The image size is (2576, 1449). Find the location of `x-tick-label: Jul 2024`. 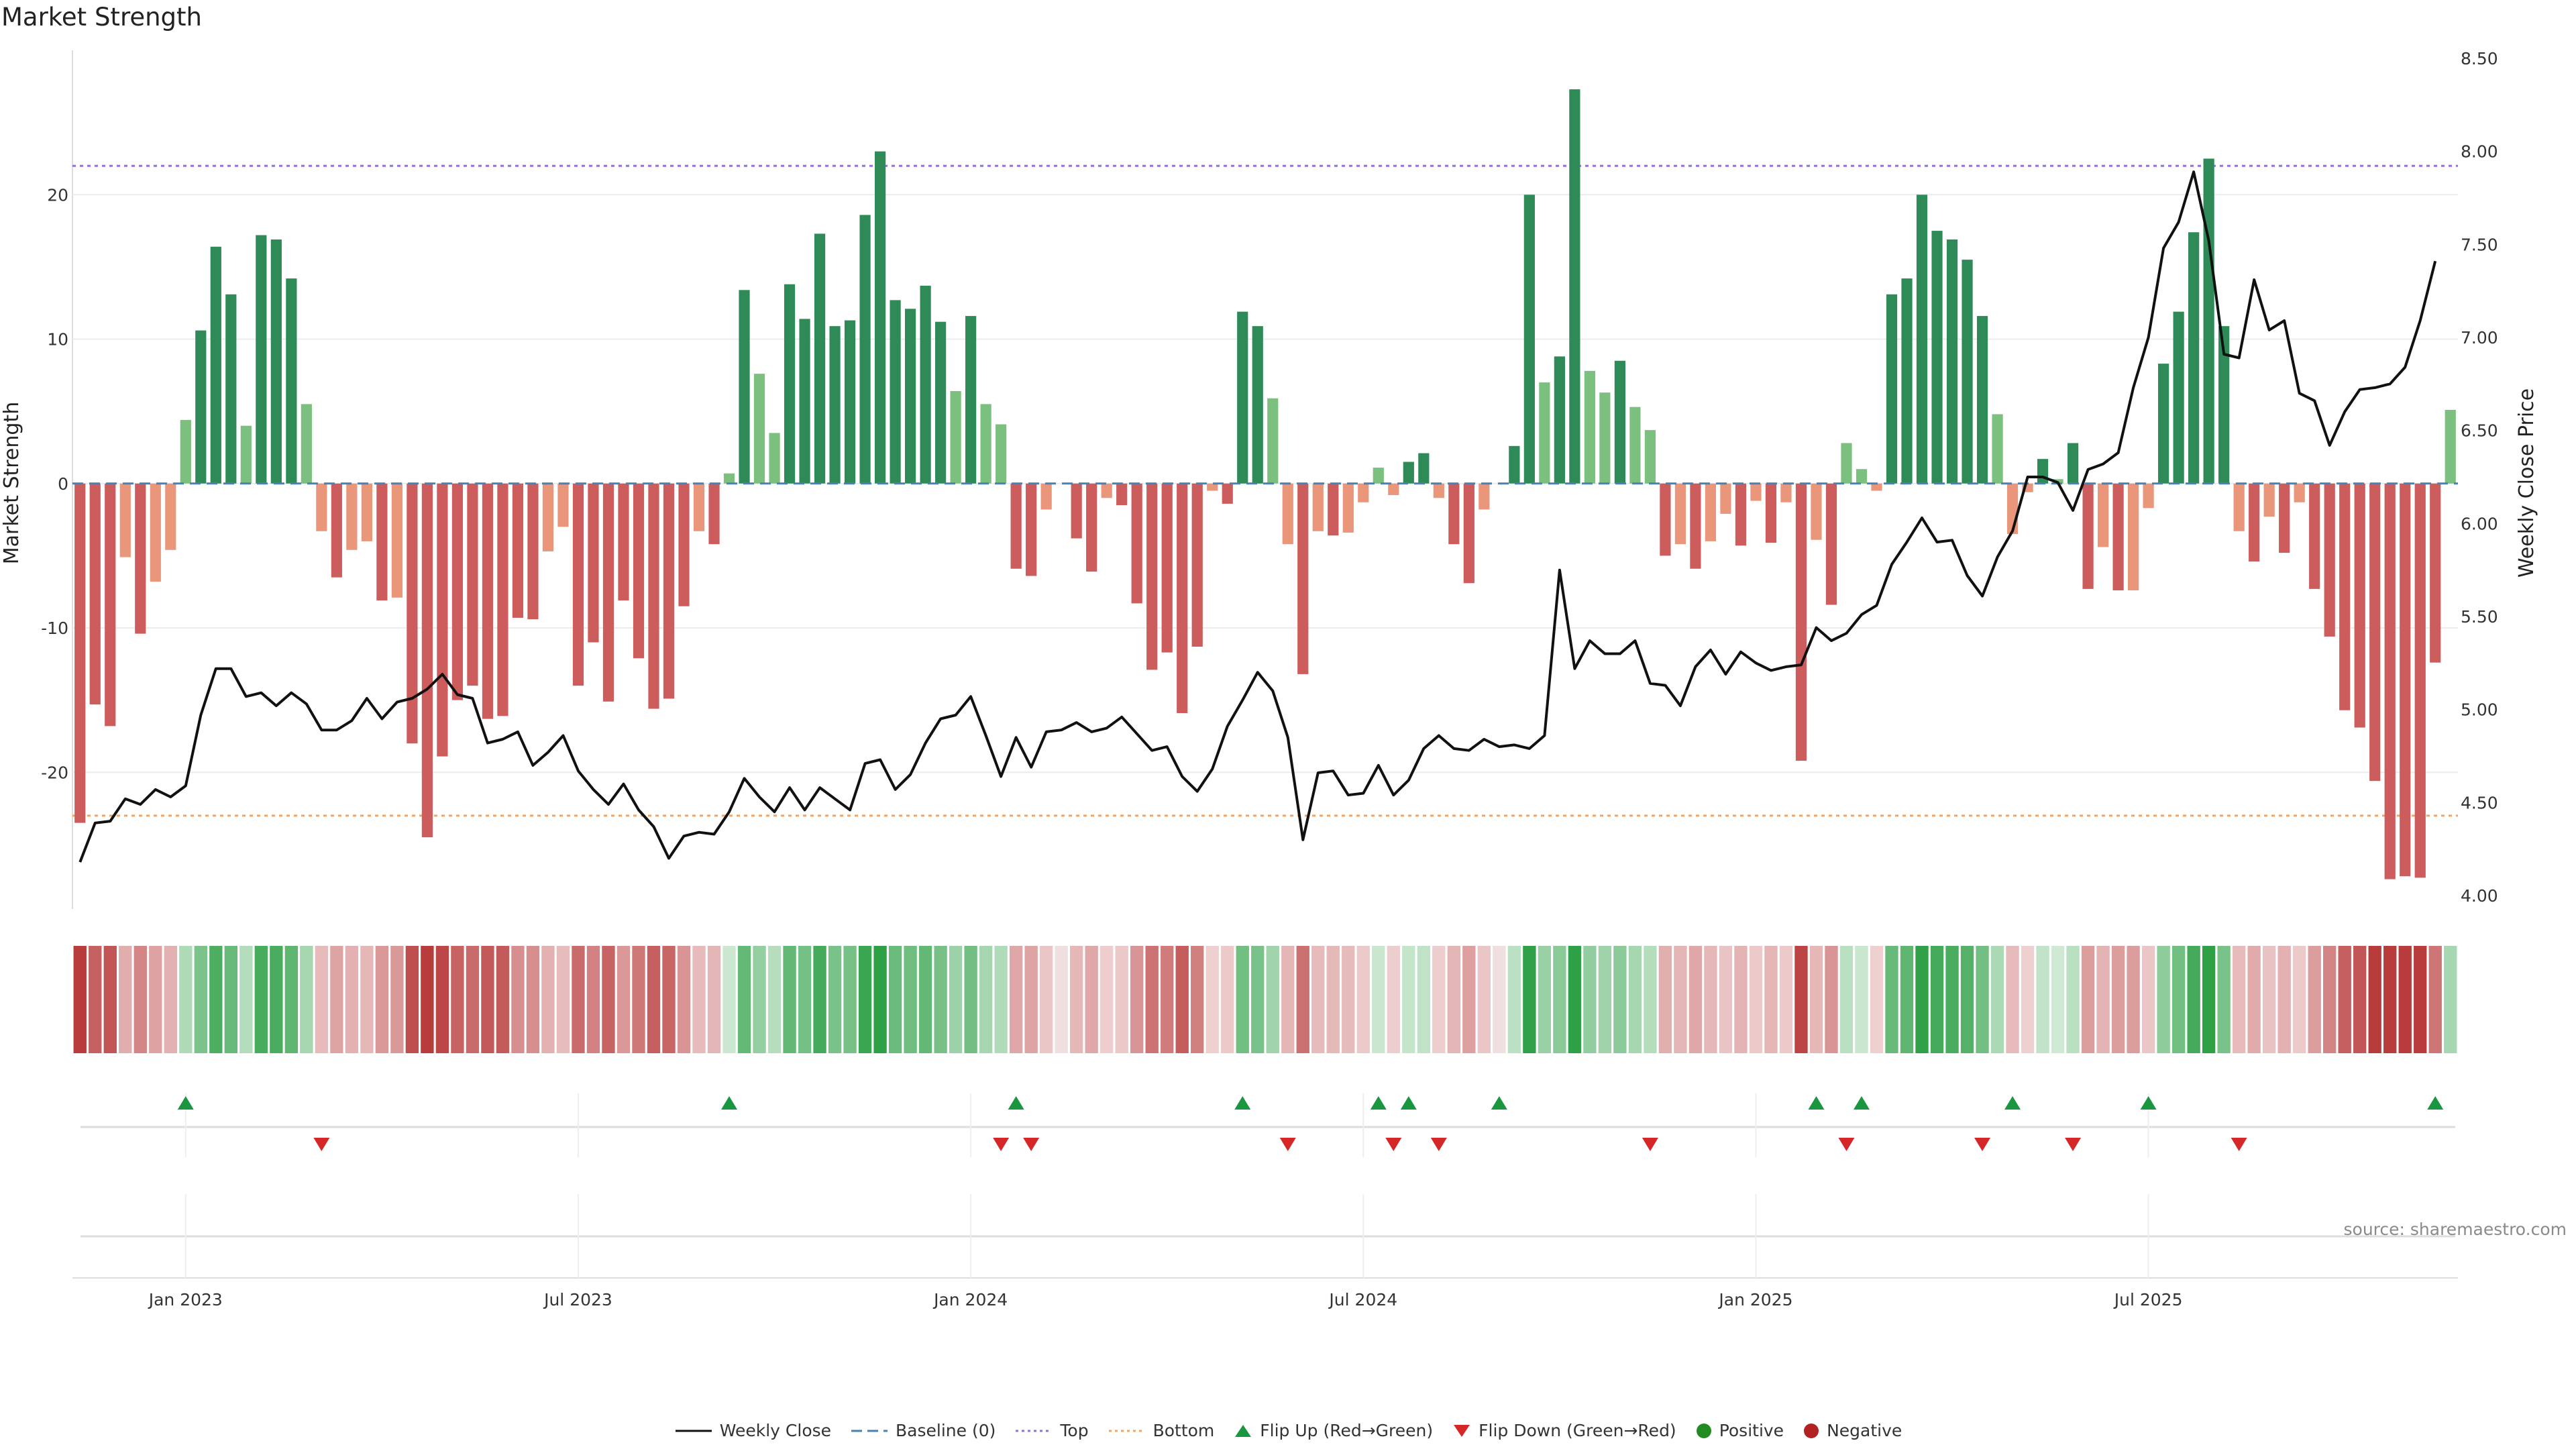

x-tick-label: Jul 2024 is located at coordinates (1362, 1299).